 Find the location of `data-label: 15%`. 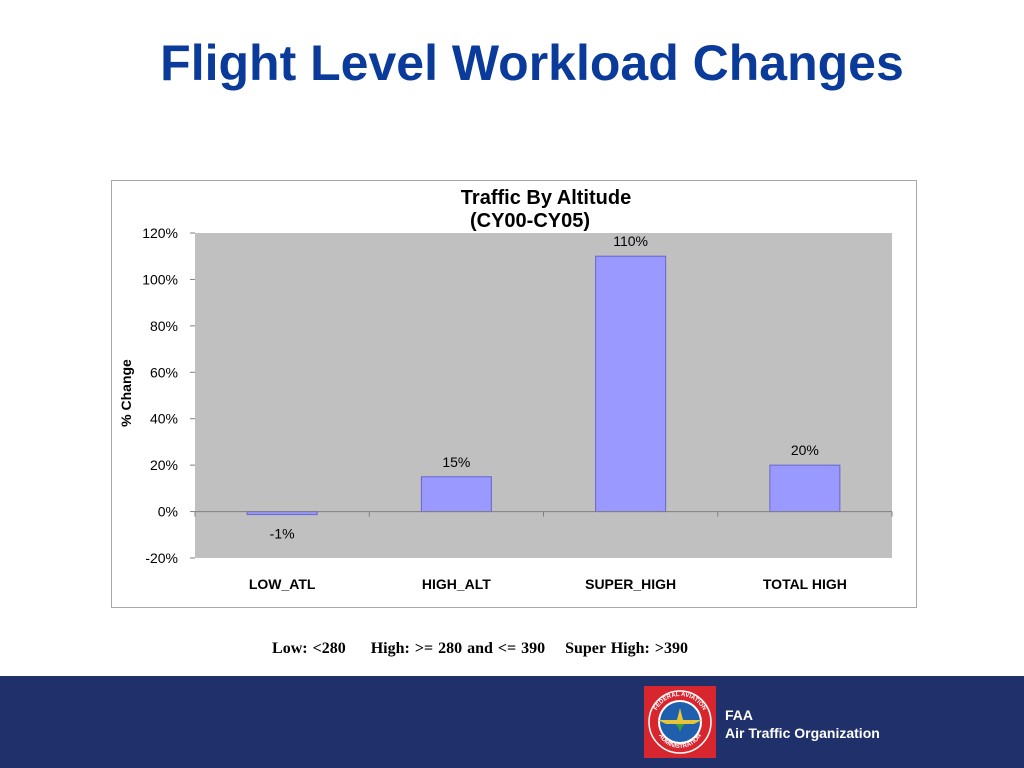

data-label: 15% is located at coordinates (456, 462).